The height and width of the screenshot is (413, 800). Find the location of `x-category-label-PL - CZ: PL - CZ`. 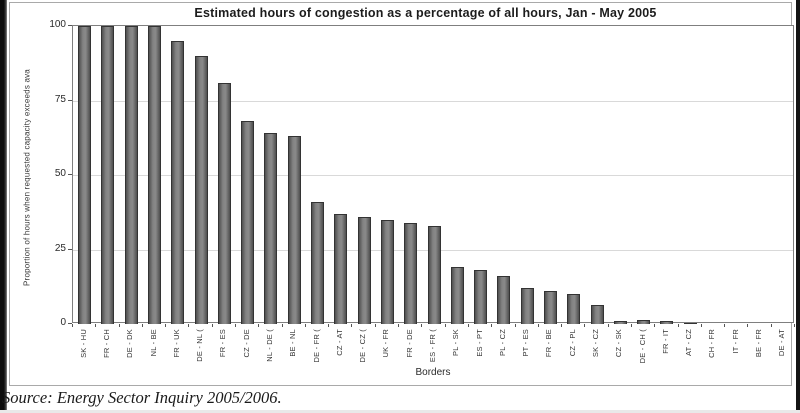

x-category-label-PL - CZ: PL - CZ is located at coordinates (502, 342).